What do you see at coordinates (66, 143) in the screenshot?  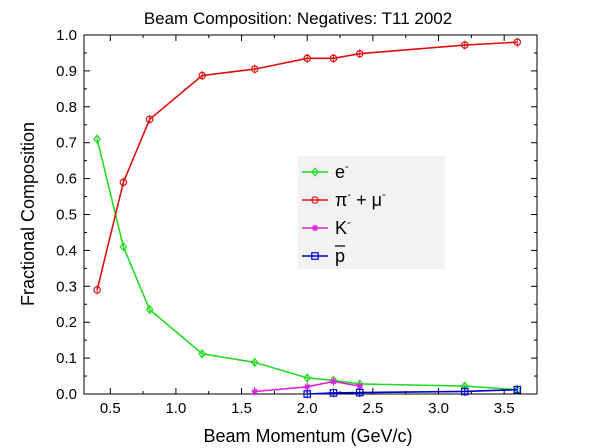 I see `y-tick-label: 0.7` at bounding box center [66, 143].